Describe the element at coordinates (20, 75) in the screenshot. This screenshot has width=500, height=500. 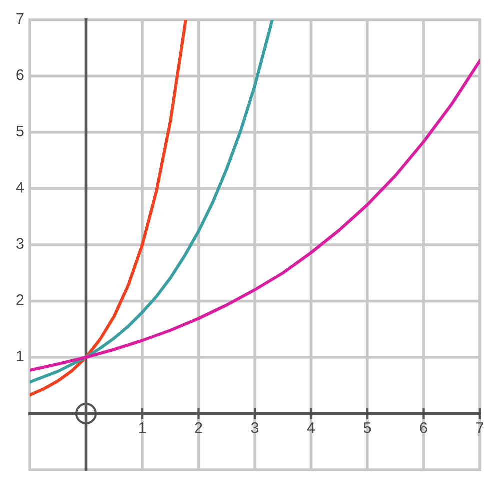
I see `y-tick-label: 6` at that location.